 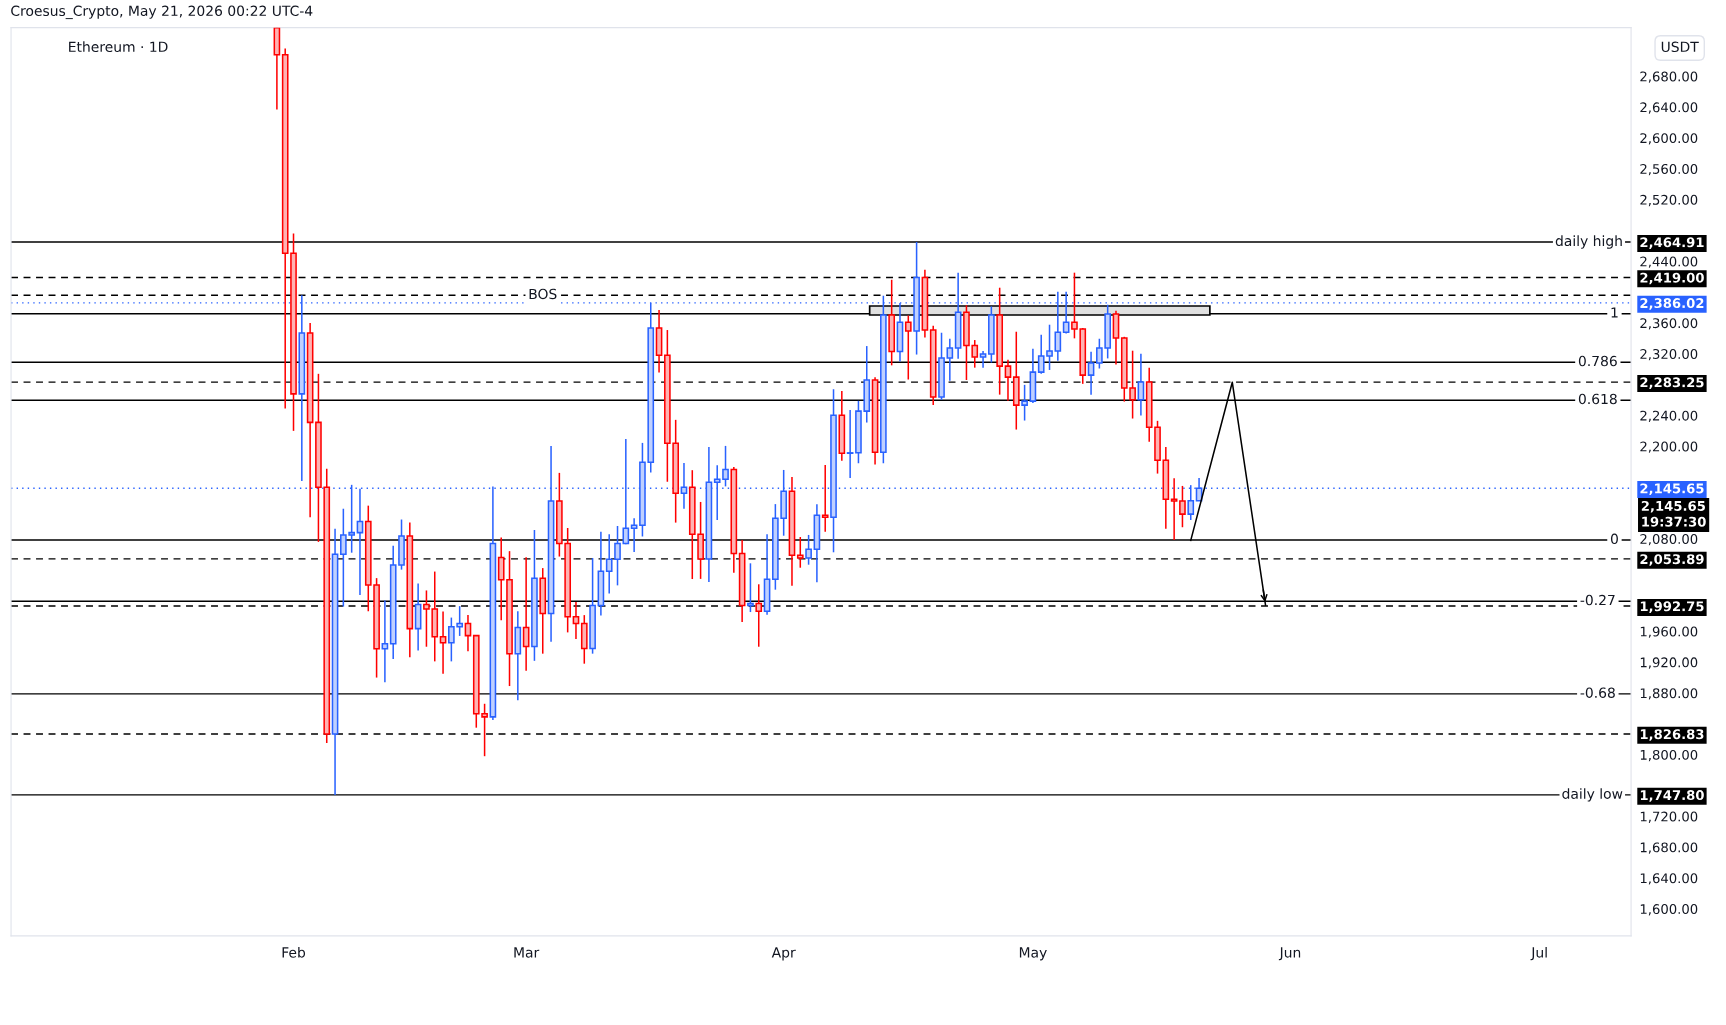 I want to click on y-tick-label: 2,360.00, so click(x=1669, y=324).